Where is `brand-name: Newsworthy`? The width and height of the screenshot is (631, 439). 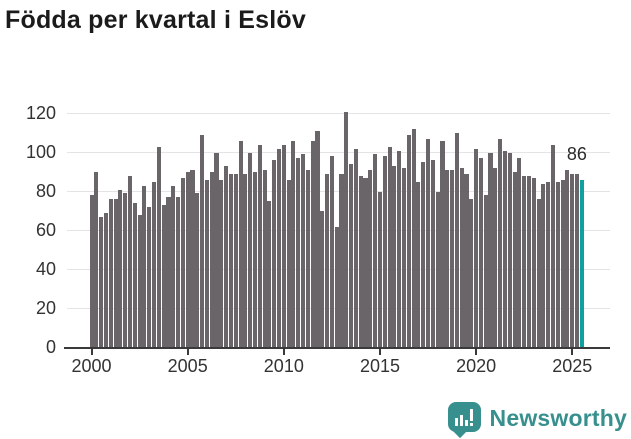
brand-name: Newsworthy is located at coordinates (558, 417).